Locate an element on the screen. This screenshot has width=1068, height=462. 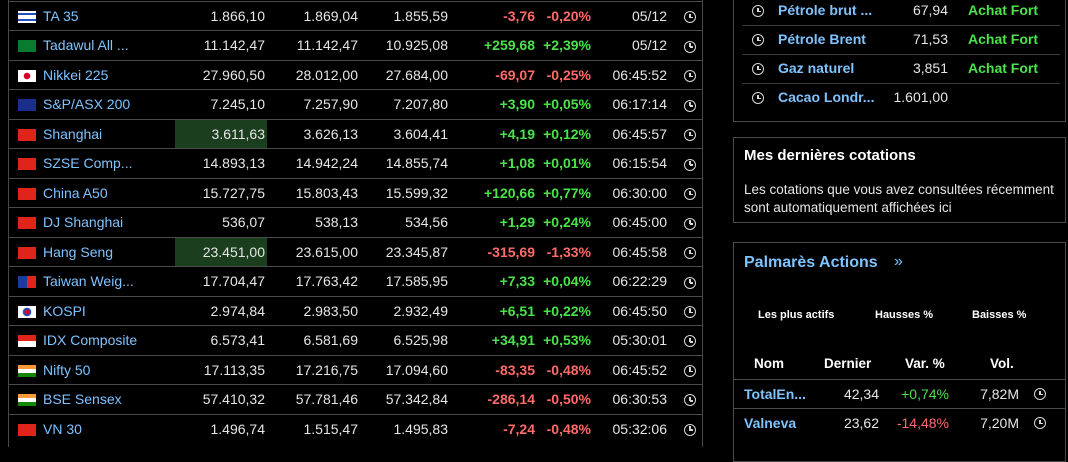
stock-volume: 7,20M is located at coordinates (999, 423).